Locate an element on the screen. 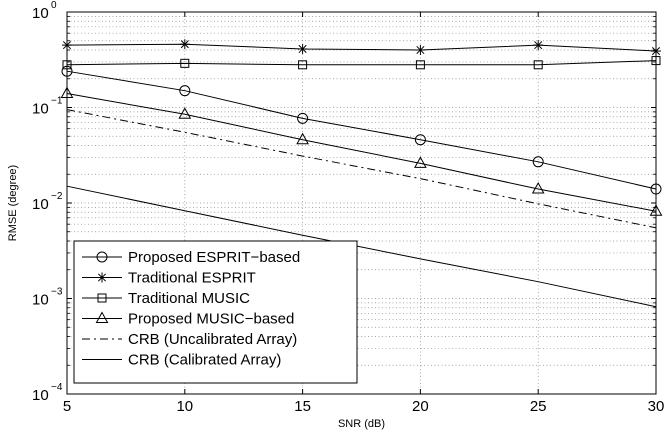 Image resolution: width=668 pixels, height=432 pixels. x-axis-title: SNR (dB) is located at coordinates (361, 424).